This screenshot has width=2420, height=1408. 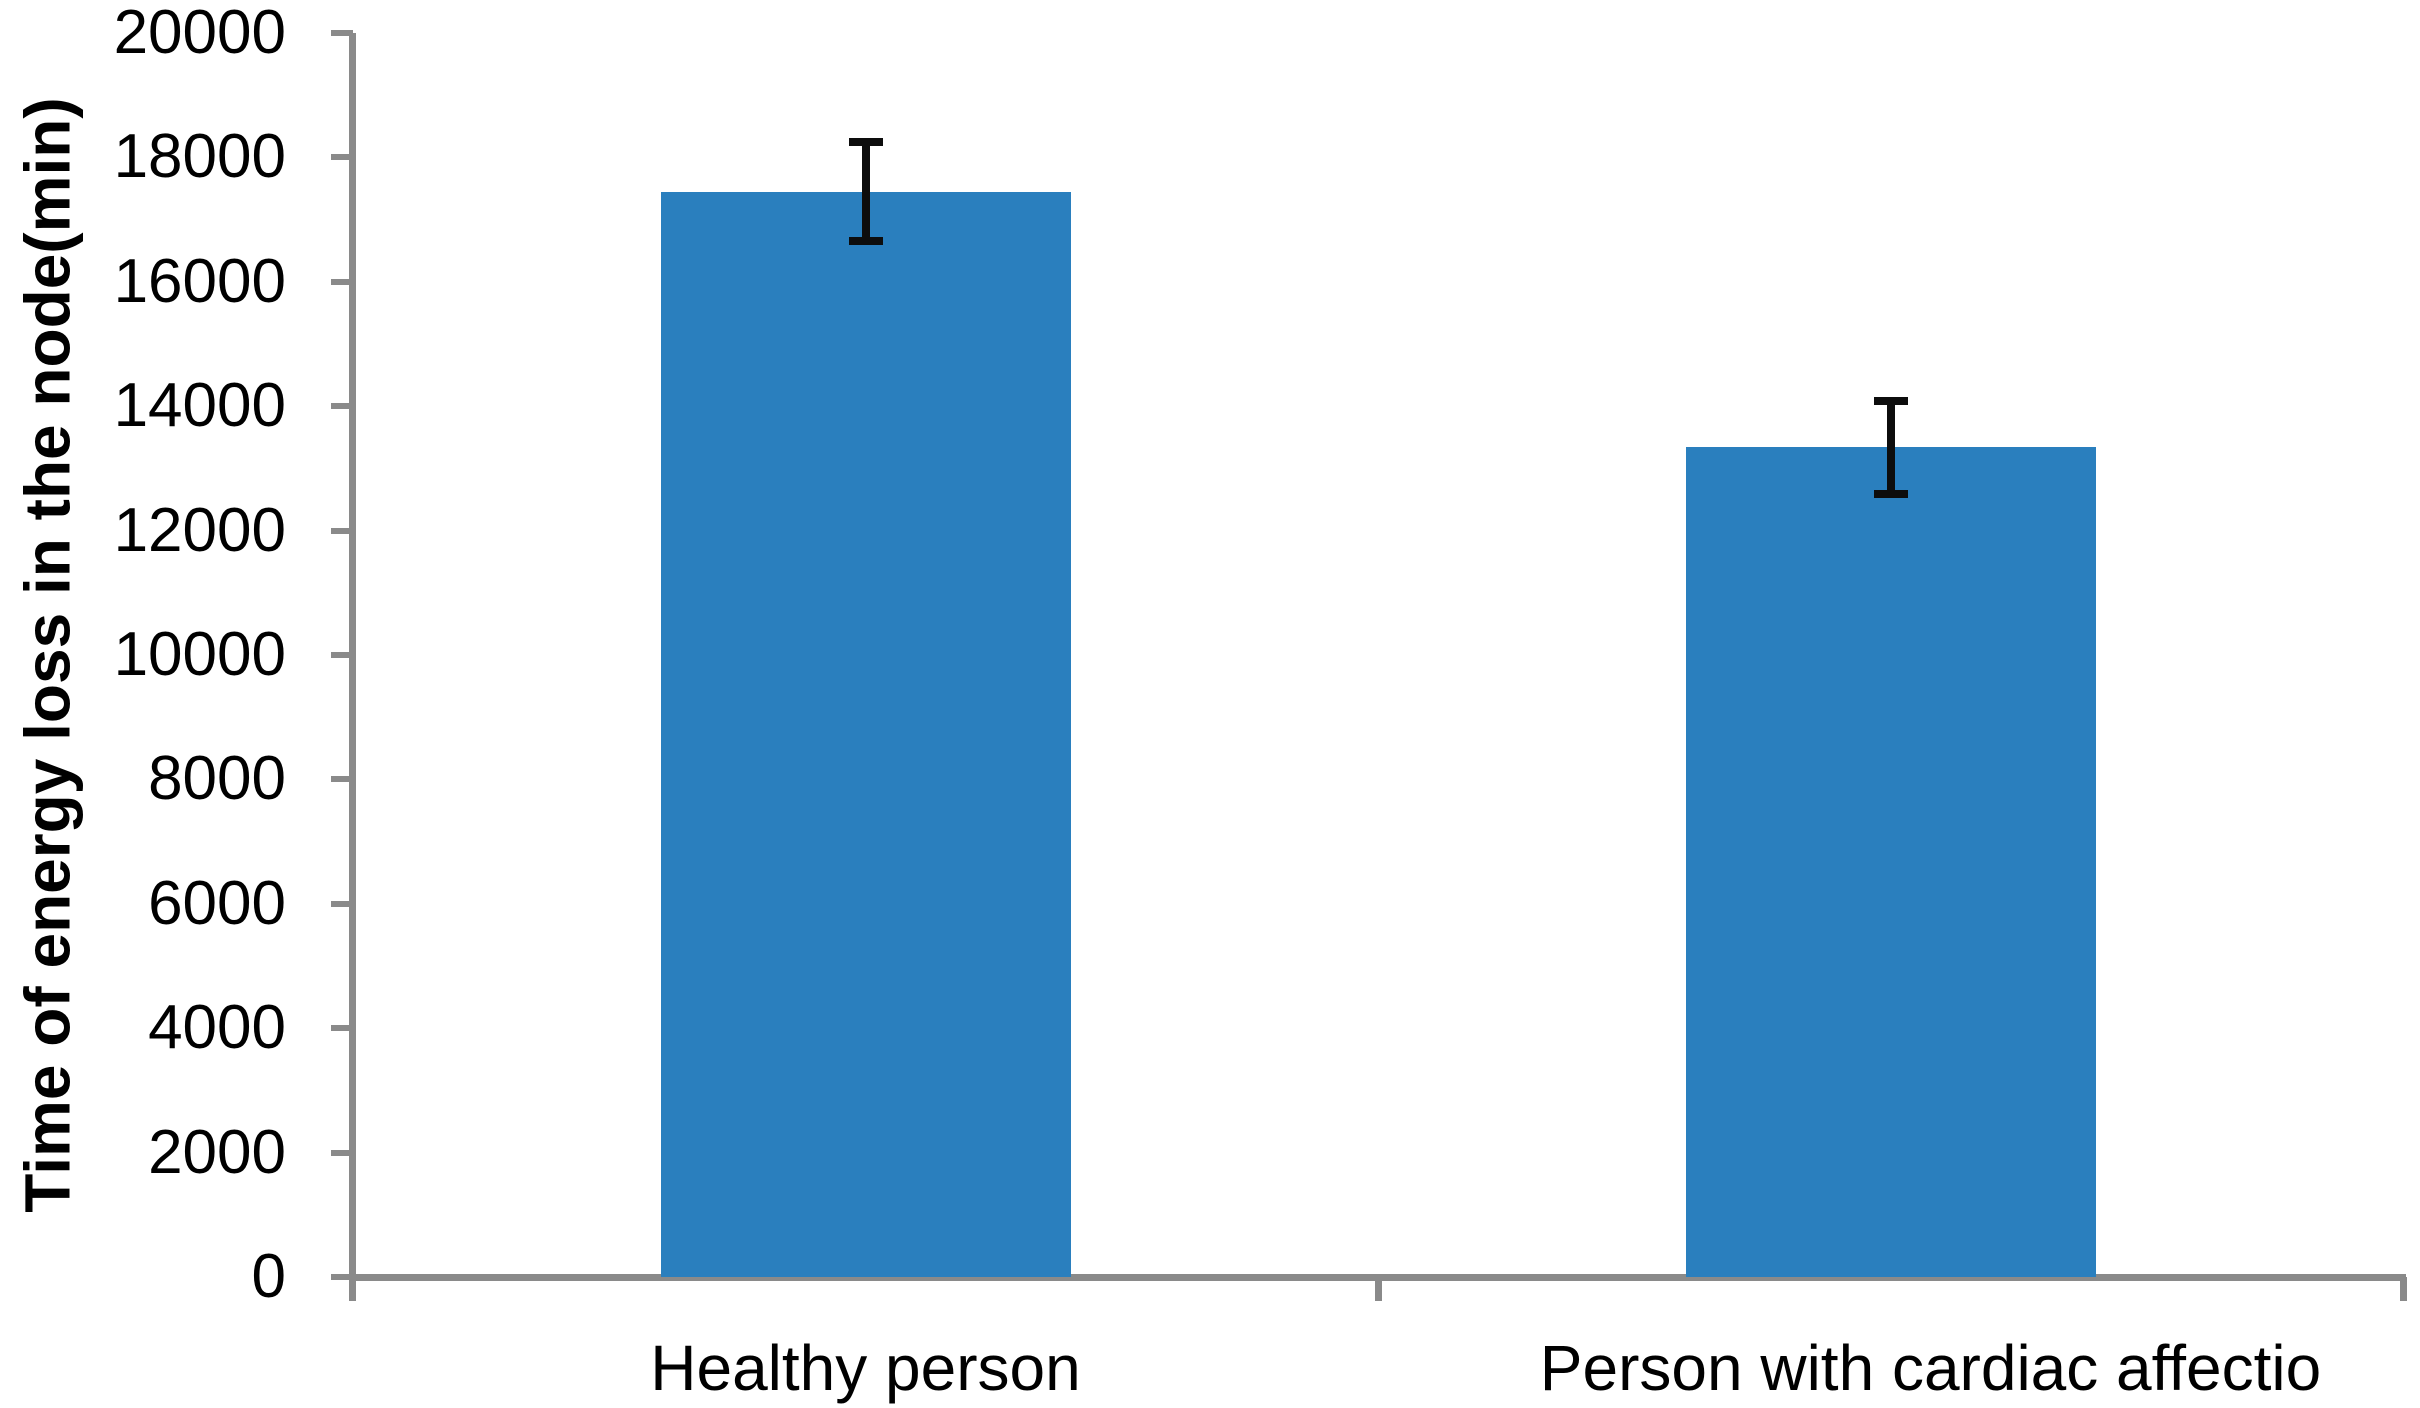 I want to click on bar-person-with-cardiac-affectio, so click(x=1890, y=862).